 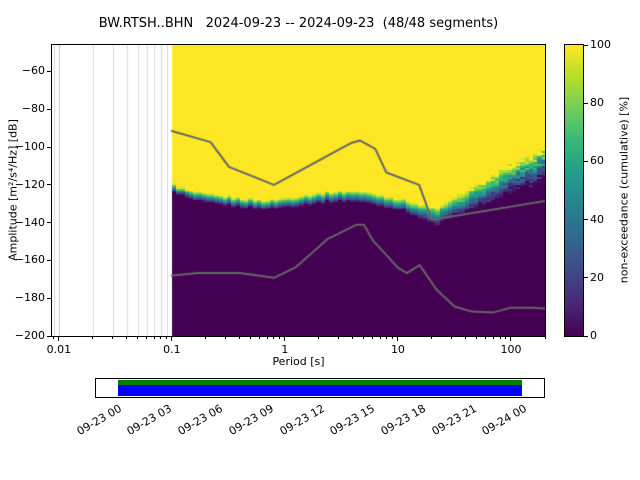 I want to click on timeline-coverage, so click(x=320, y=388).